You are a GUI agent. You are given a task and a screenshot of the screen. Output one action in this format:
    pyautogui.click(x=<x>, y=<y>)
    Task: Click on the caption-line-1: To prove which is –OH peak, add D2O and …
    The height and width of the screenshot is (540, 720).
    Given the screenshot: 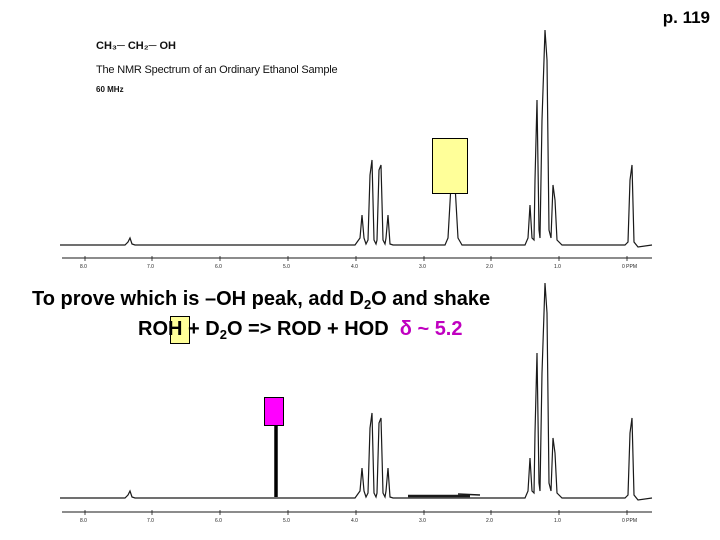 What is the action you would take?
    pyautogui.click(x=261, y=300)
    